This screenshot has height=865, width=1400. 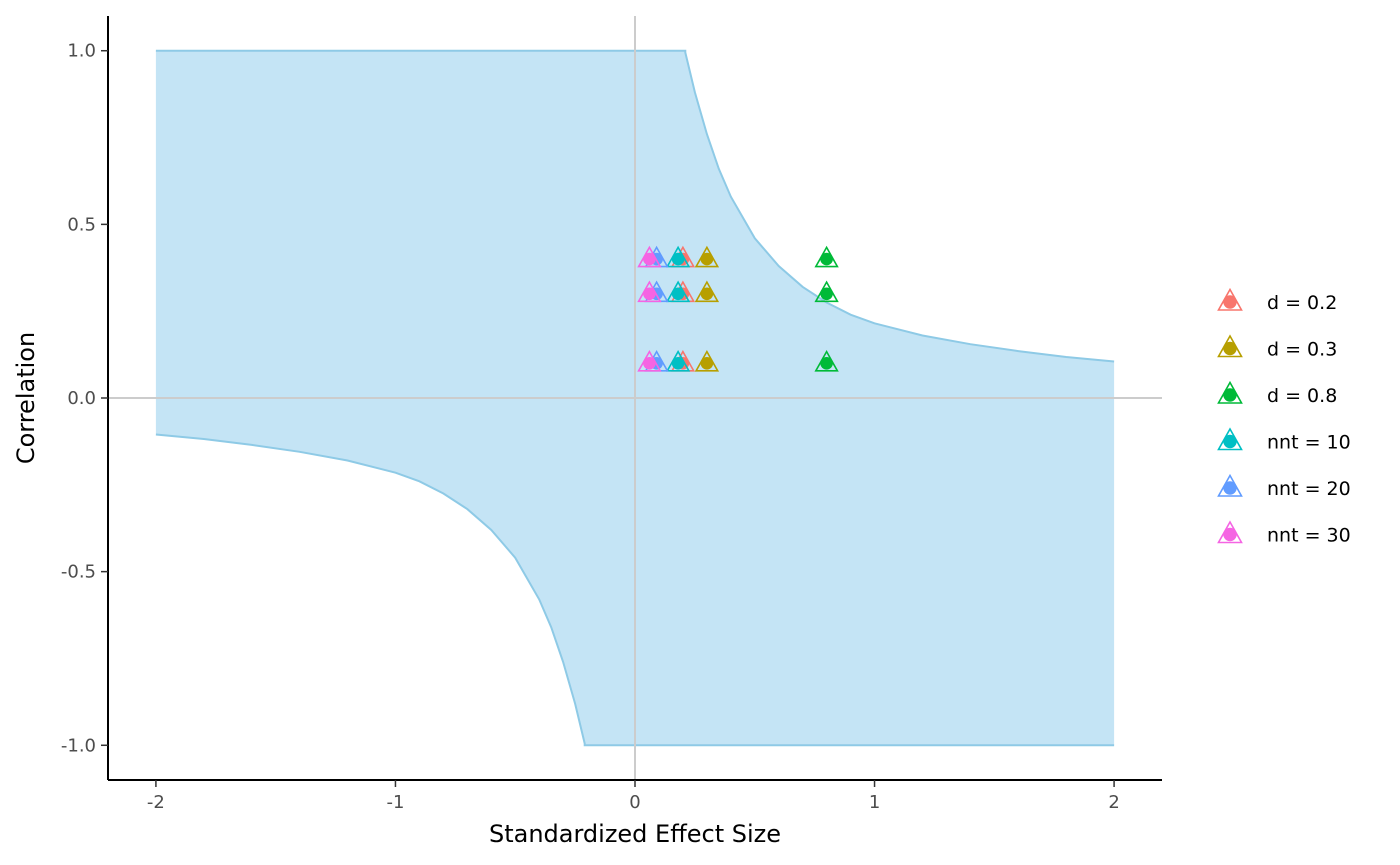 What do you see at coordinates (26, 398) in the screenshot?
I see `y-axis-title: Correlation` at bounding box center [26, 398].